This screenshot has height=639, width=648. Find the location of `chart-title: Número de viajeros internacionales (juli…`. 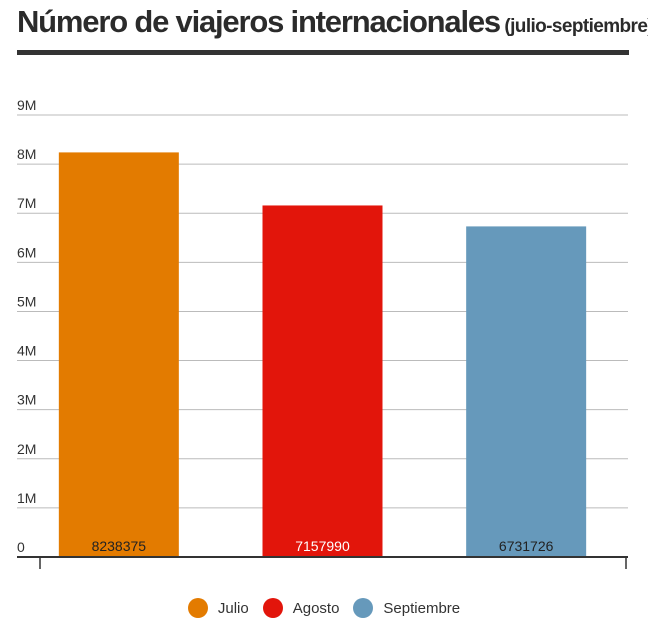

chart-title: Número de viajeros internacionales (juli… is located at coordinates (332, 22).